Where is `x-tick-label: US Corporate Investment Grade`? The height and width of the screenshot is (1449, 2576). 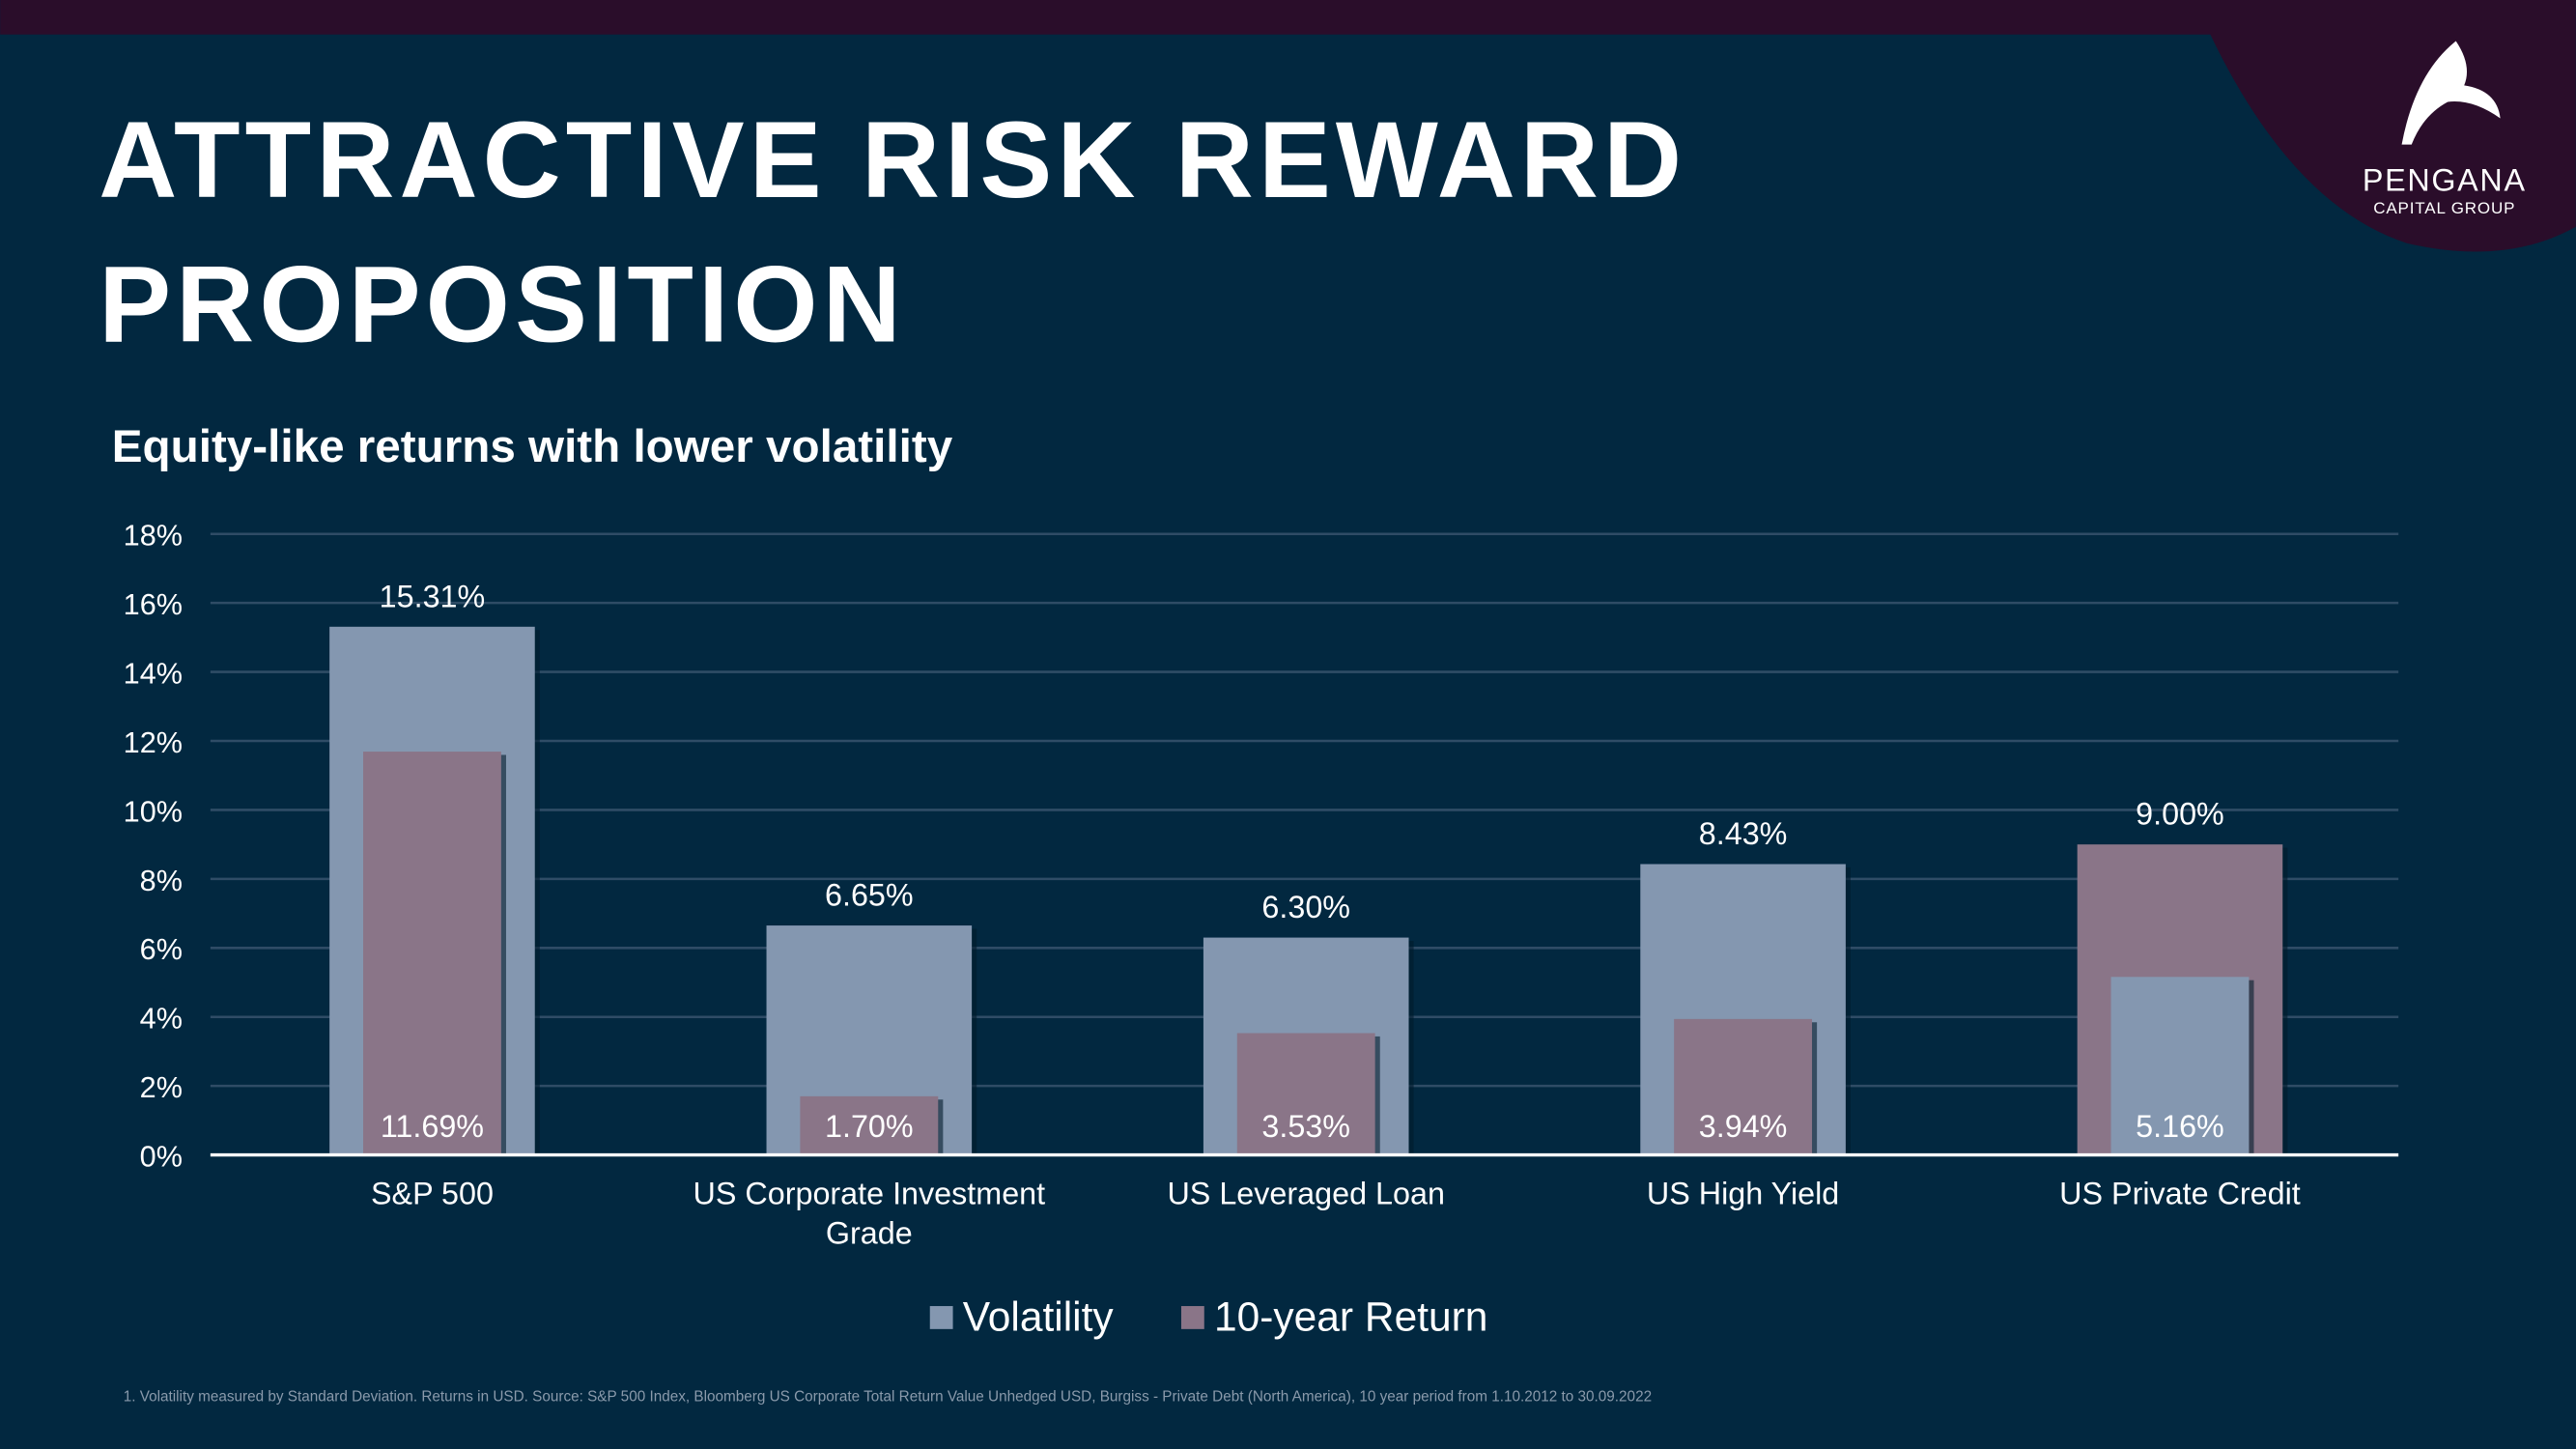 x-tick-label: US Corporate Investment Grade is located at coordinates (869, 1215).